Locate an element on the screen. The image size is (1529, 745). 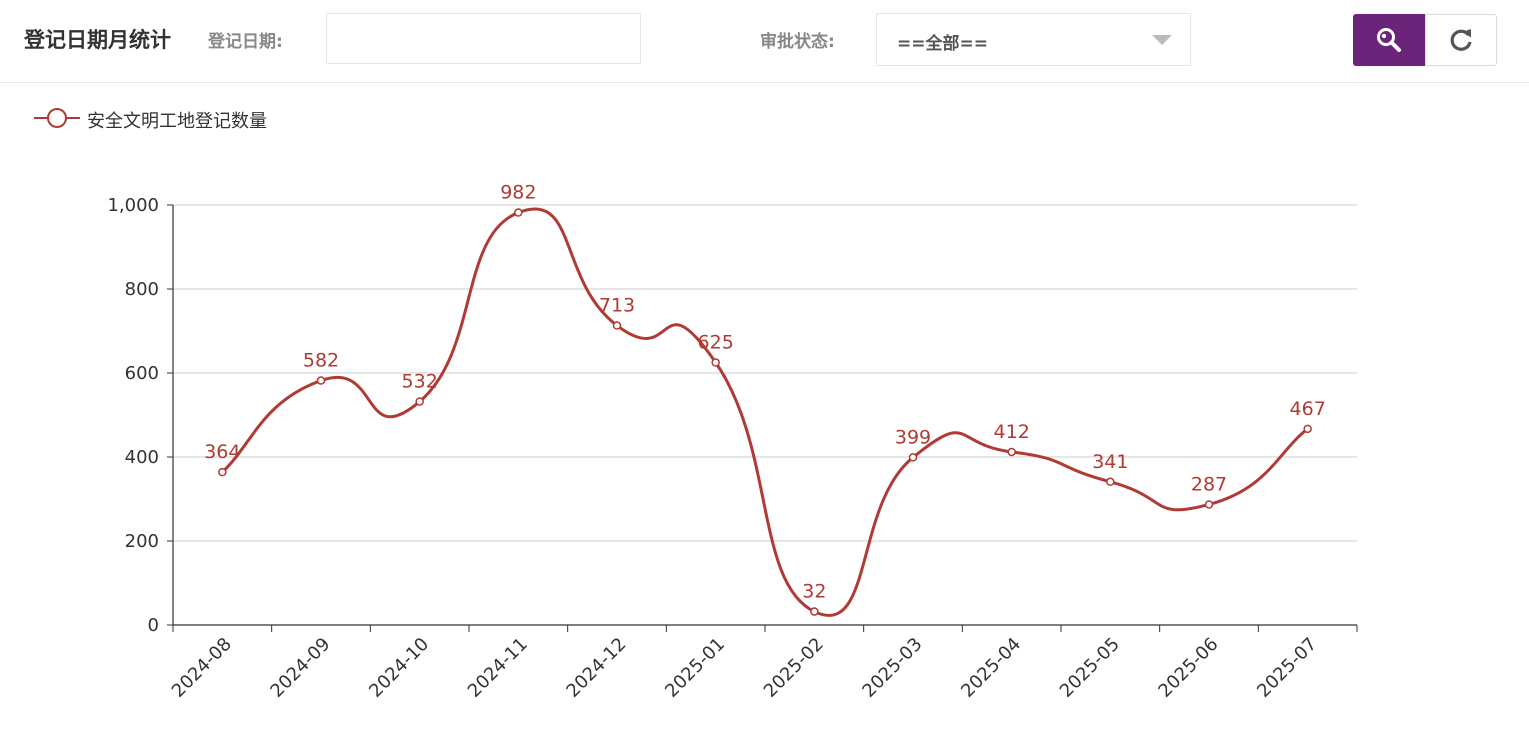
data-label: 32 is located at coordinates (814, 592).